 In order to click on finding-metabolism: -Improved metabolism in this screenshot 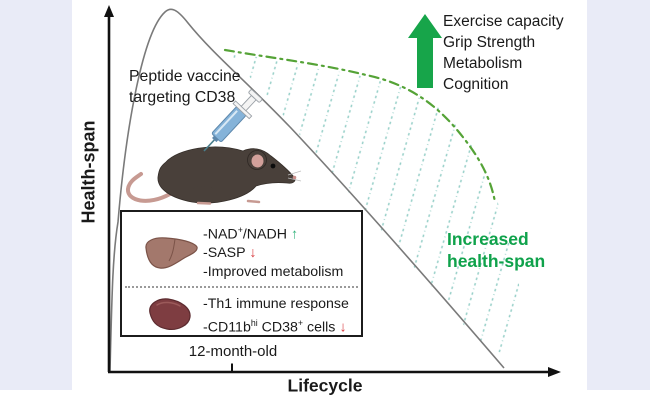, I will do `click(273, 271)`.